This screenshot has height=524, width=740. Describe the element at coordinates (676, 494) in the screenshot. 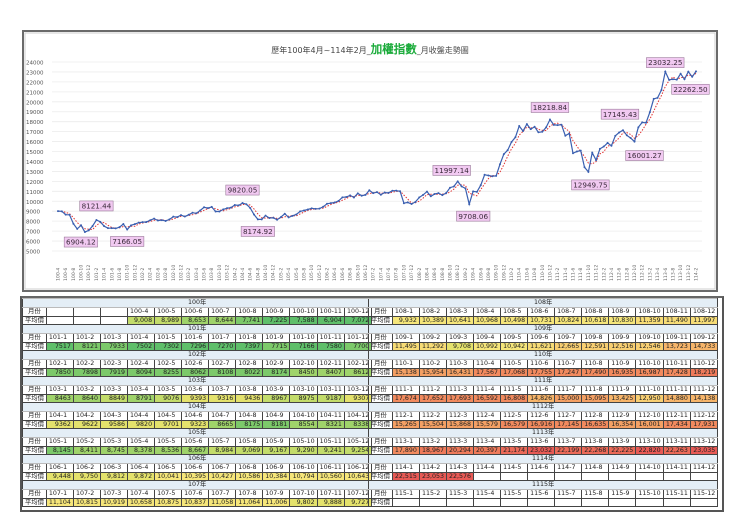

I see `month-cell: 115-11` at that location.